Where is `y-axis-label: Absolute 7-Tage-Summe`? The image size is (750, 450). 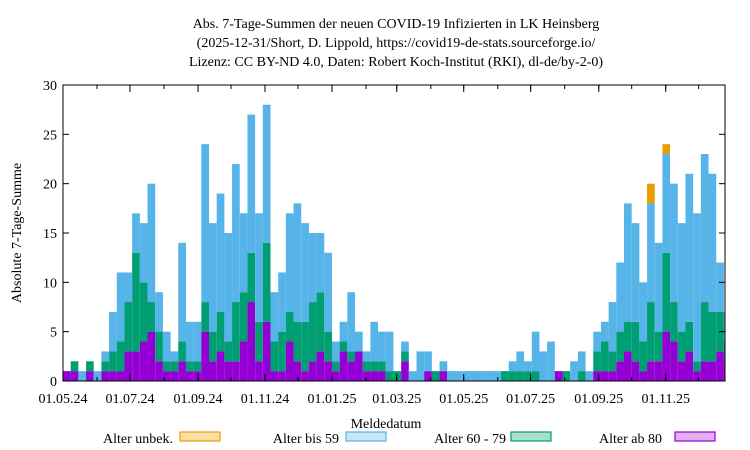 y-axis-label: Absolute 7-Tage-Summe is located at coordinates (17, 233).